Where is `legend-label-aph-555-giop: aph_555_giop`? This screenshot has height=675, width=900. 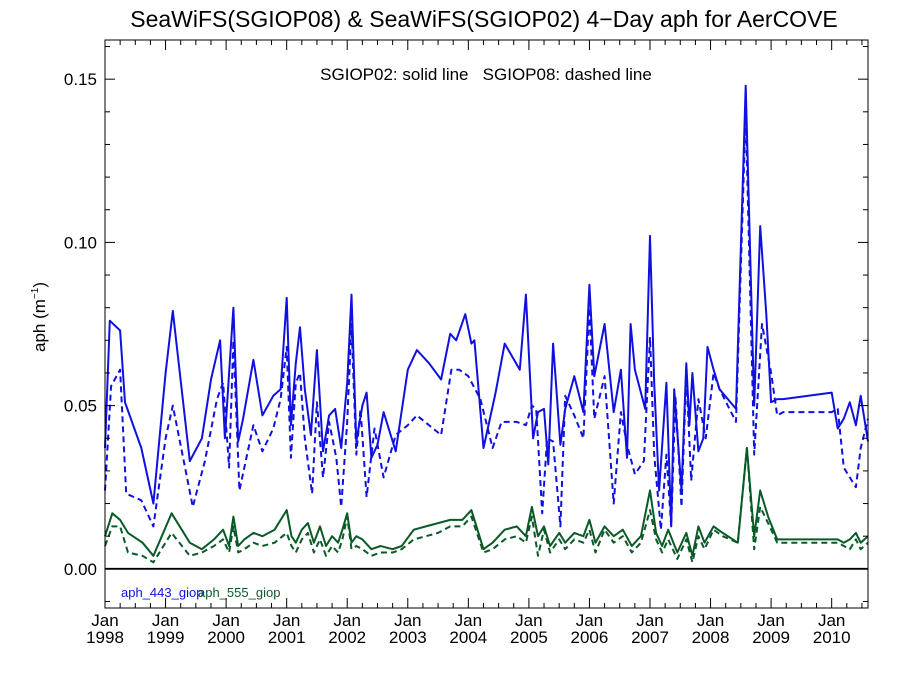
legend-label-aph-555-giop: aph_555_giop is located at coordinates (239, 592).